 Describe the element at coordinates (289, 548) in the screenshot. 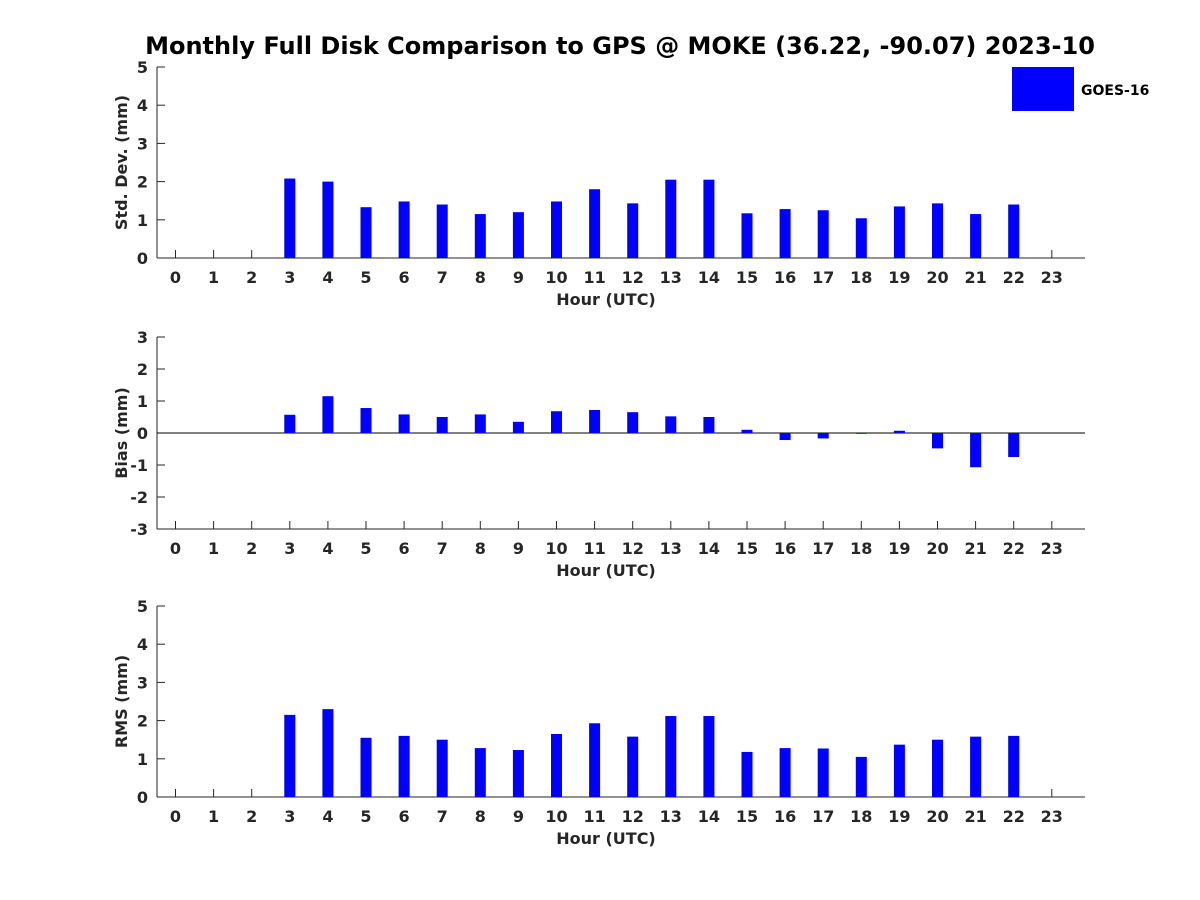

I see `x-tick-label: 3` at that location.